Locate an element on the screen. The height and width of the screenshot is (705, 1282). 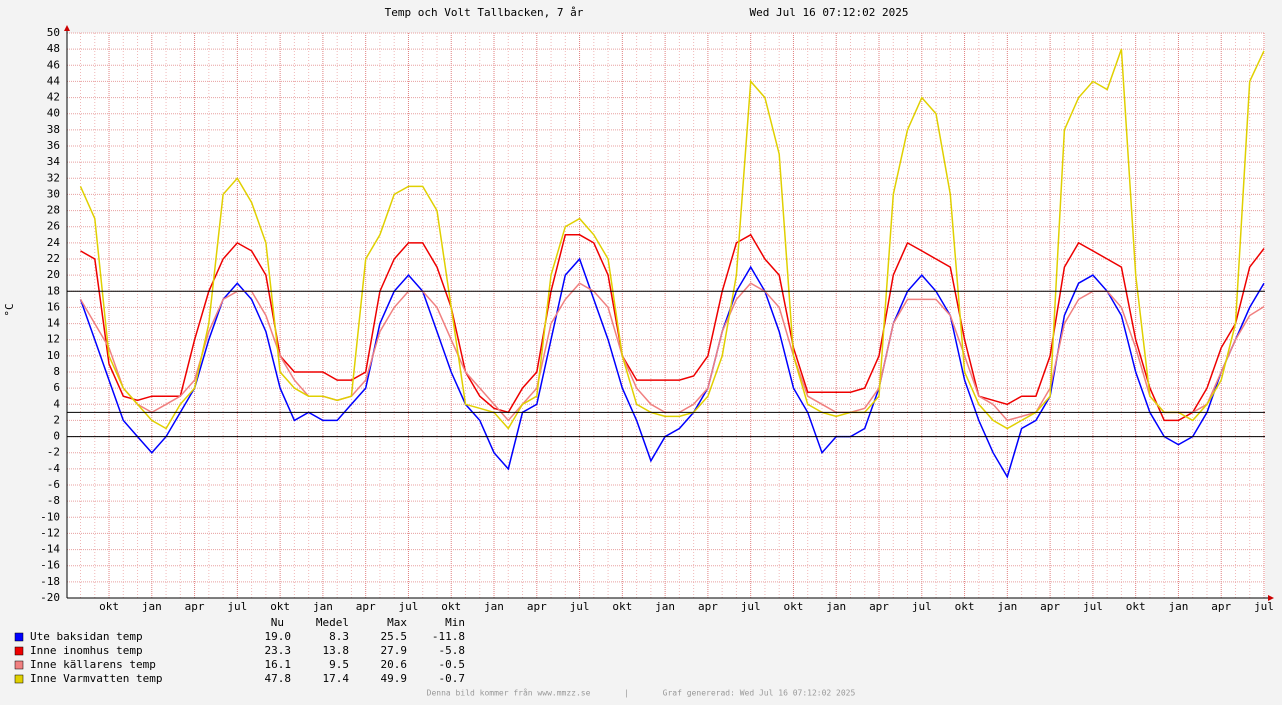
y-tick-label: 28 is located at coordinates (53, 210).